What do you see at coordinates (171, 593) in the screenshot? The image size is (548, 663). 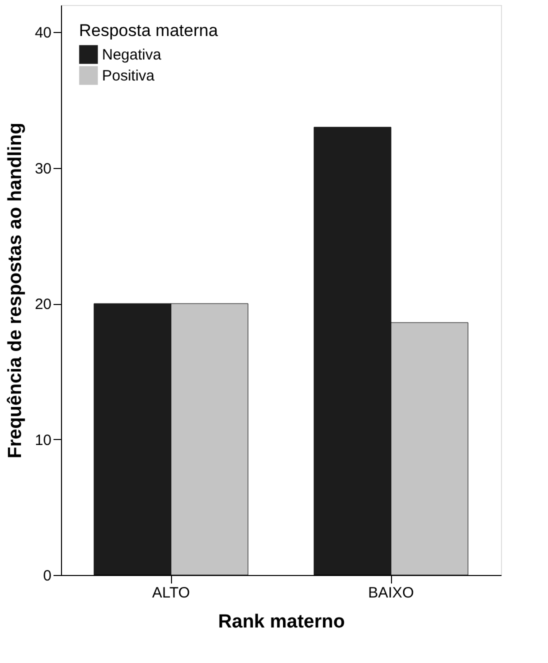 I see `x-tick-label: ALTO` at bounding box center [171, 593].